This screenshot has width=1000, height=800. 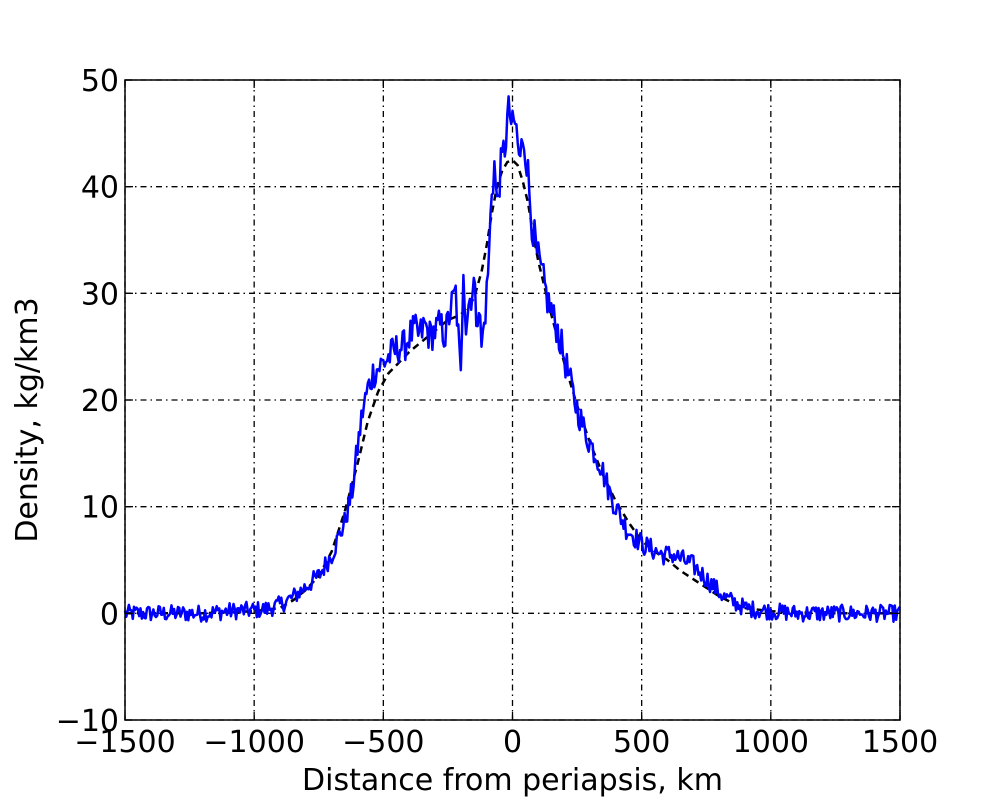 I want to click on x-tick-label: −1500, so click(x=124, y=742).